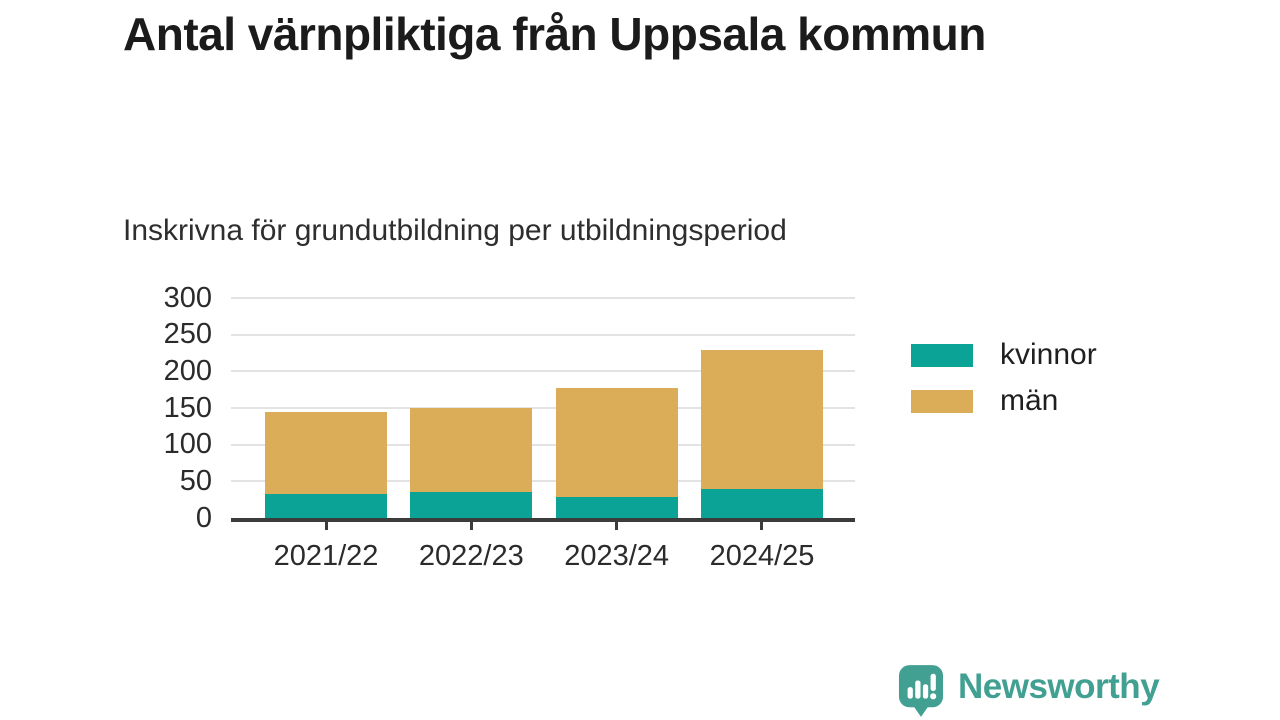 This screenshot has height=720, width=1280. I want to click on y-axis-label: 300, so click(187, 297).